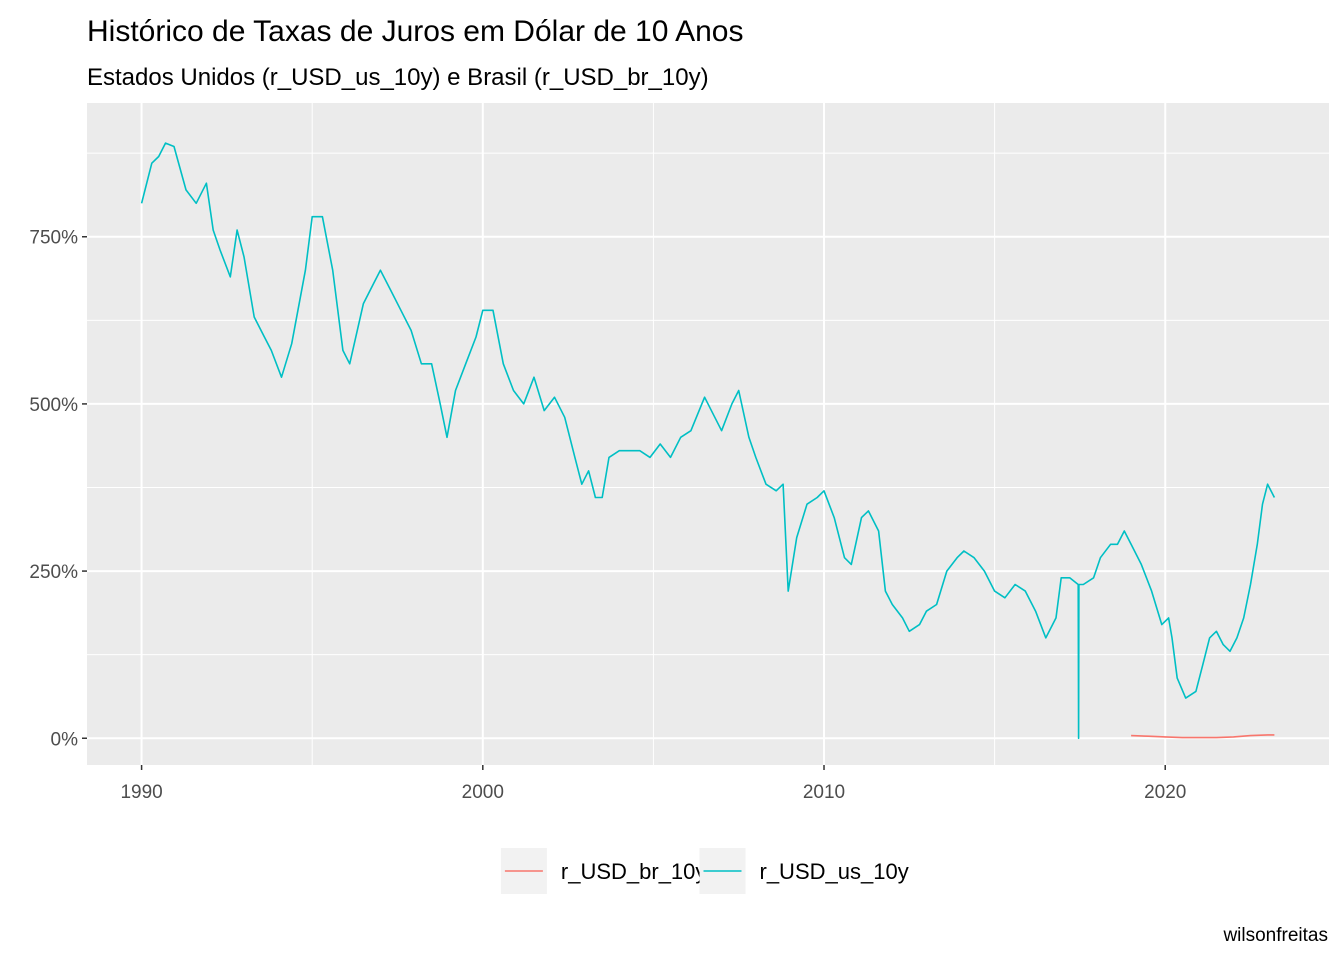 This screenshot has height=960, width=1344. Describe the element at coordinates (53, 238) in the screenshot. I see `y-tick-label-3: 750%` at that location.